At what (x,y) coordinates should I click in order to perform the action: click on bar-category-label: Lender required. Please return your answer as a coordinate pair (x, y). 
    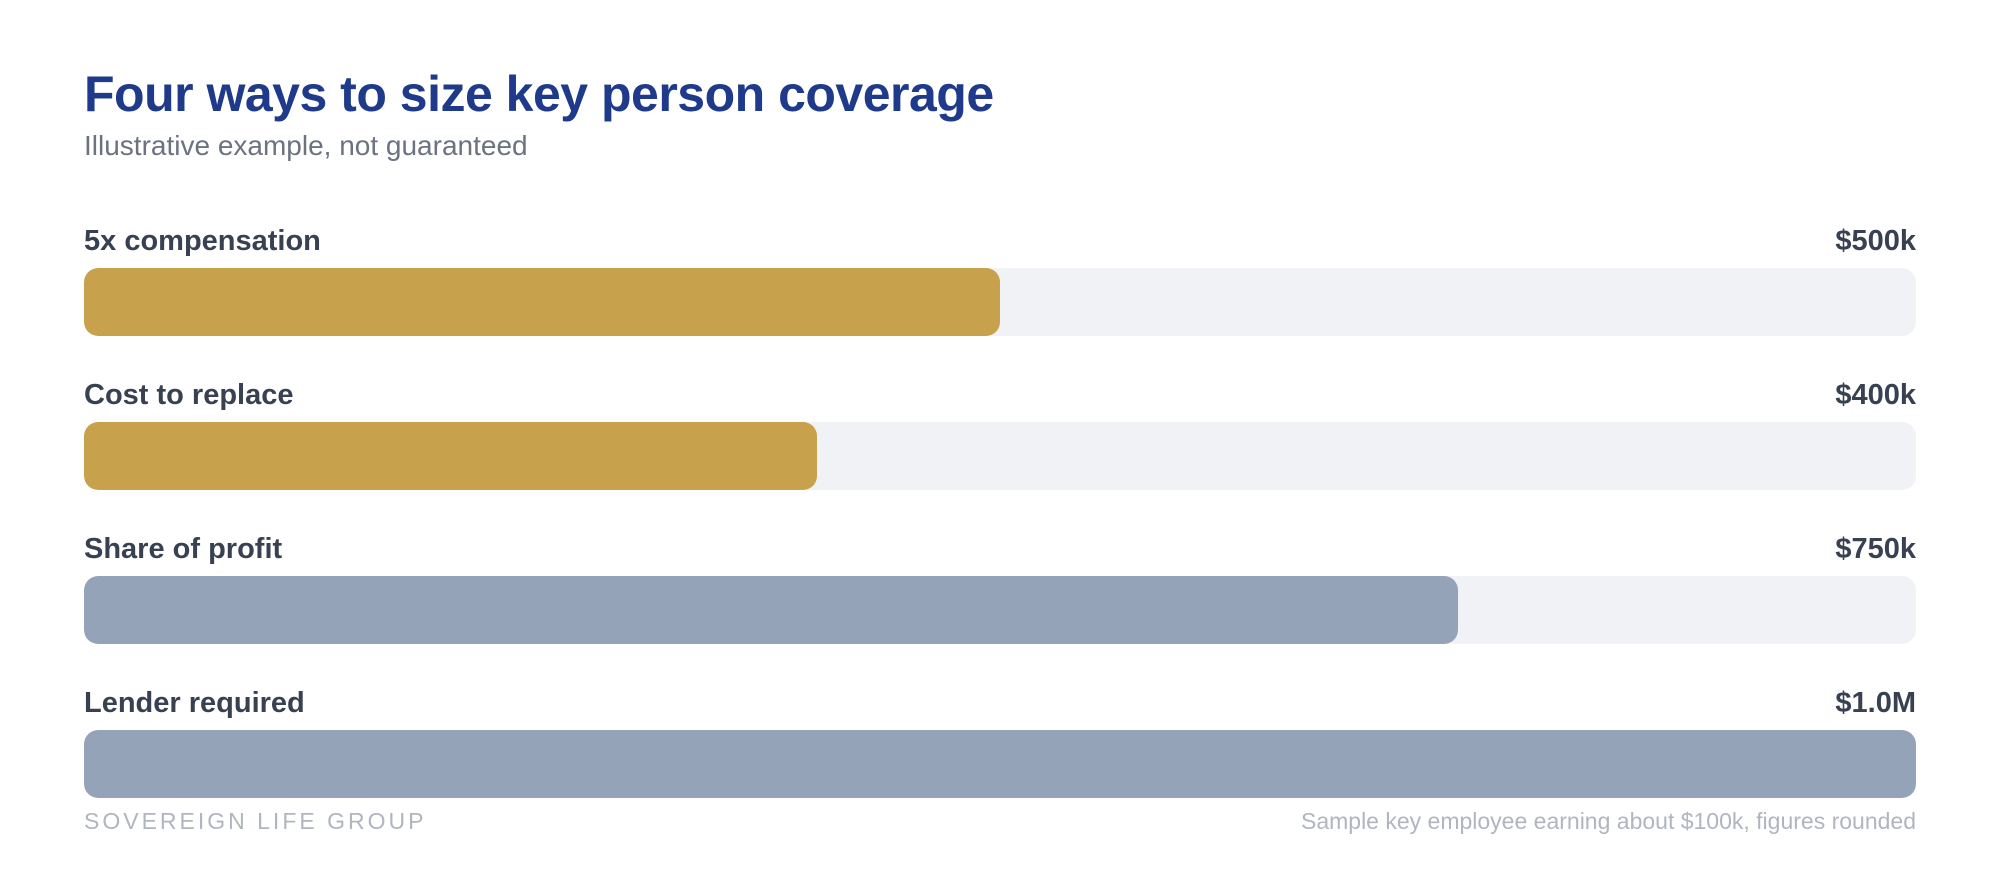
    Looking at the image, I should click on (194, 703).